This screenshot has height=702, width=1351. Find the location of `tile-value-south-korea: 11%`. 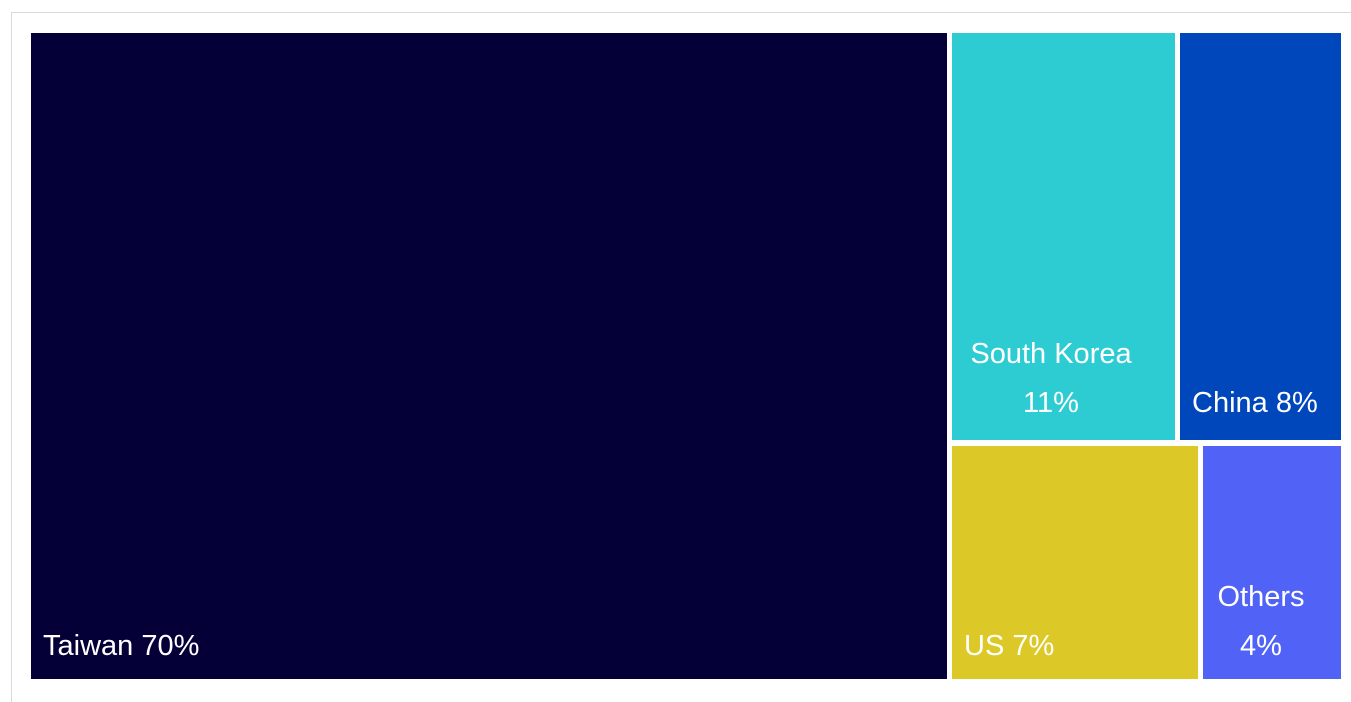

tile-value-south-korea: 11% is located at coordinates (1051, 403).